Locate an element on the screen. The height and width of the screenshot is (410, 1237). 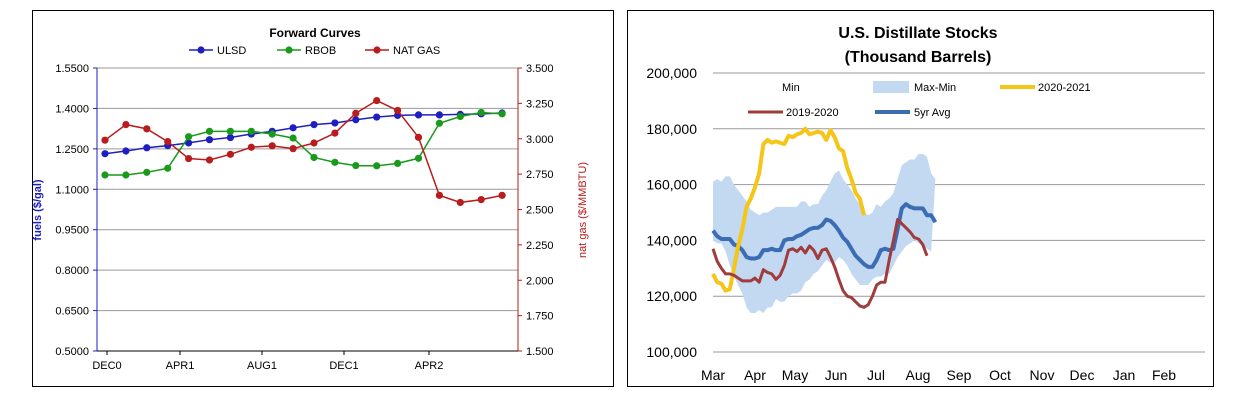
y-tick-label: 1.2500 is located at coordinates (72, 150).